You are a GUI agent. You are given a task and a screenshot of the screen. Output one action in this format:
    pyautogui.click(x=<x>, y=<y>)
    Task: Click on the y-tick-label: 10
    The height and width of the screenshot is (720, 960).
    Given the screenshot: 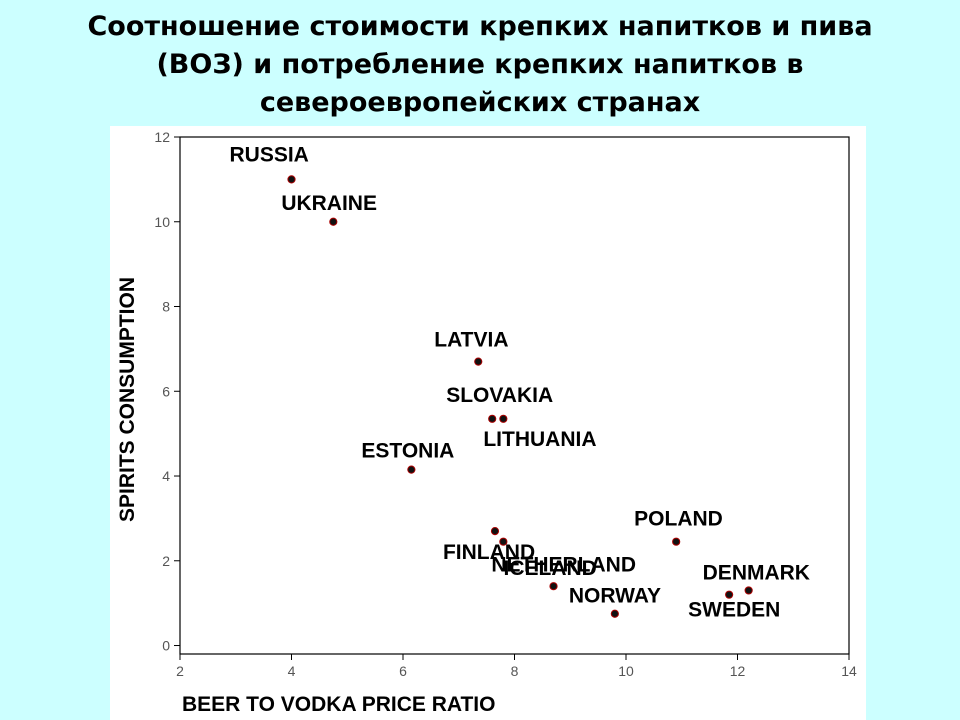 What is the action you would take?
    pyautogui.click(x=162, y=222)
    